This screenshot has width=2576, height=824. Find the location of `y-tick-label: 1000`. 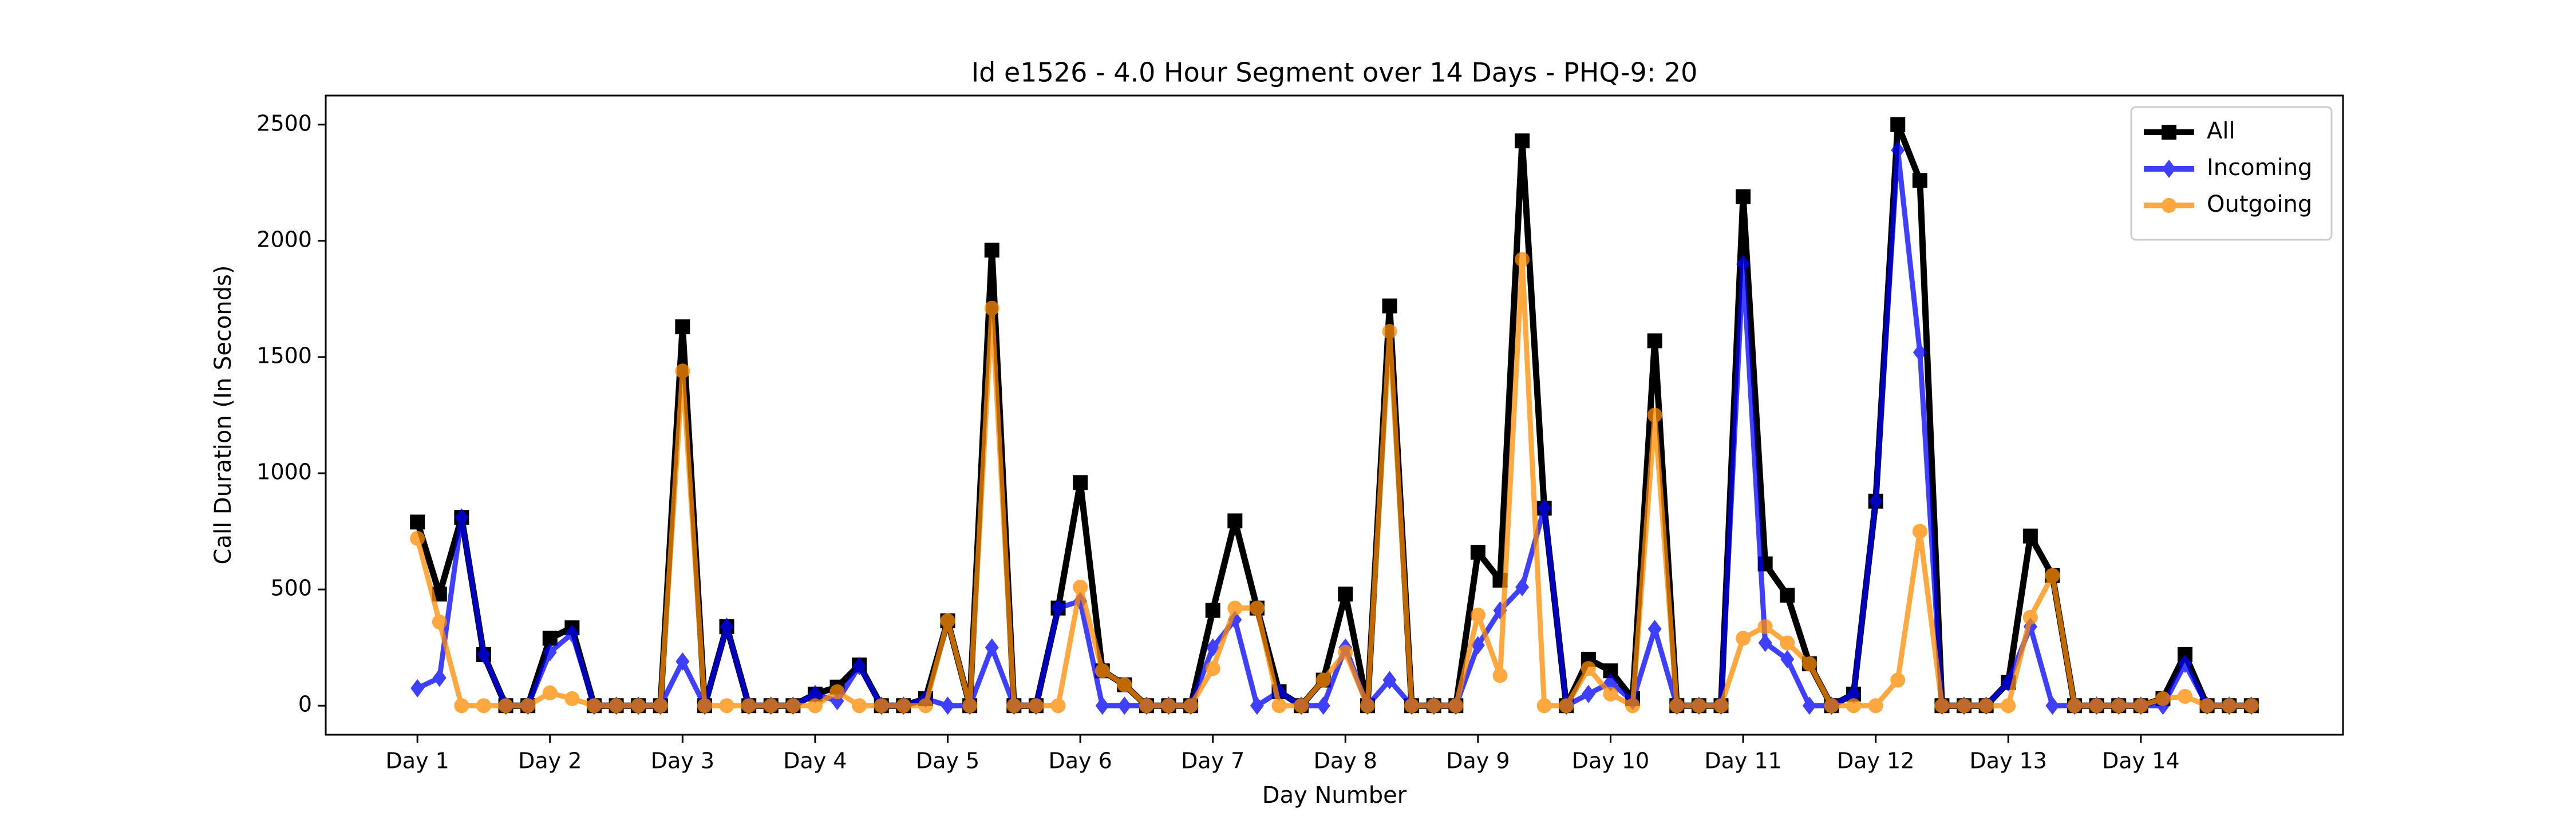

y-tick-label: 1000 is located at coordinates (284, 472).